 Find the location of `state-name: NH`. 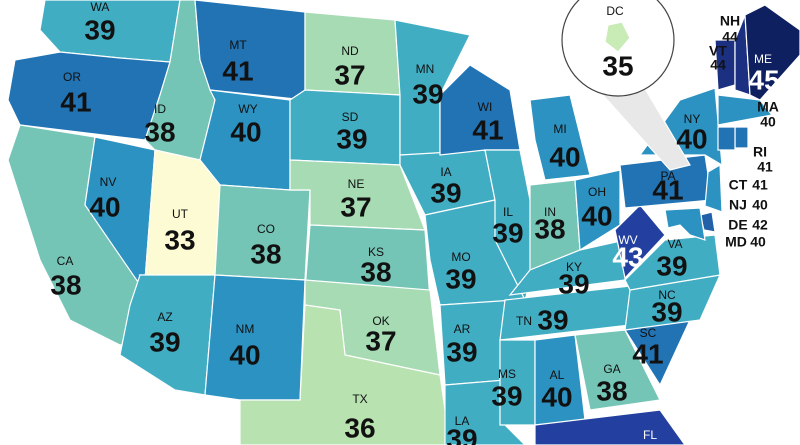

state-name: NH is located at coordinates (730, 21).